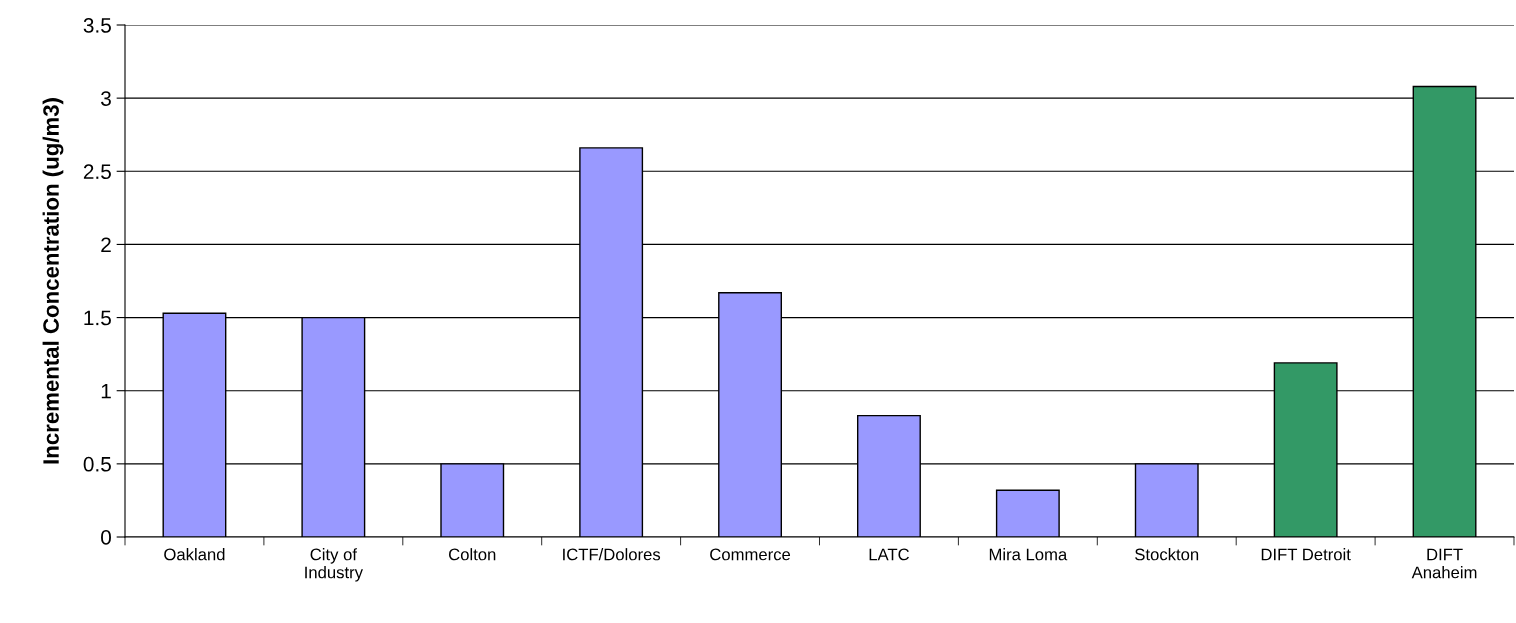  What do you see at coordinates (97, 25) in the screenshot?
I see `y-tick-label: 3.5` at bounding box center [97, 25].